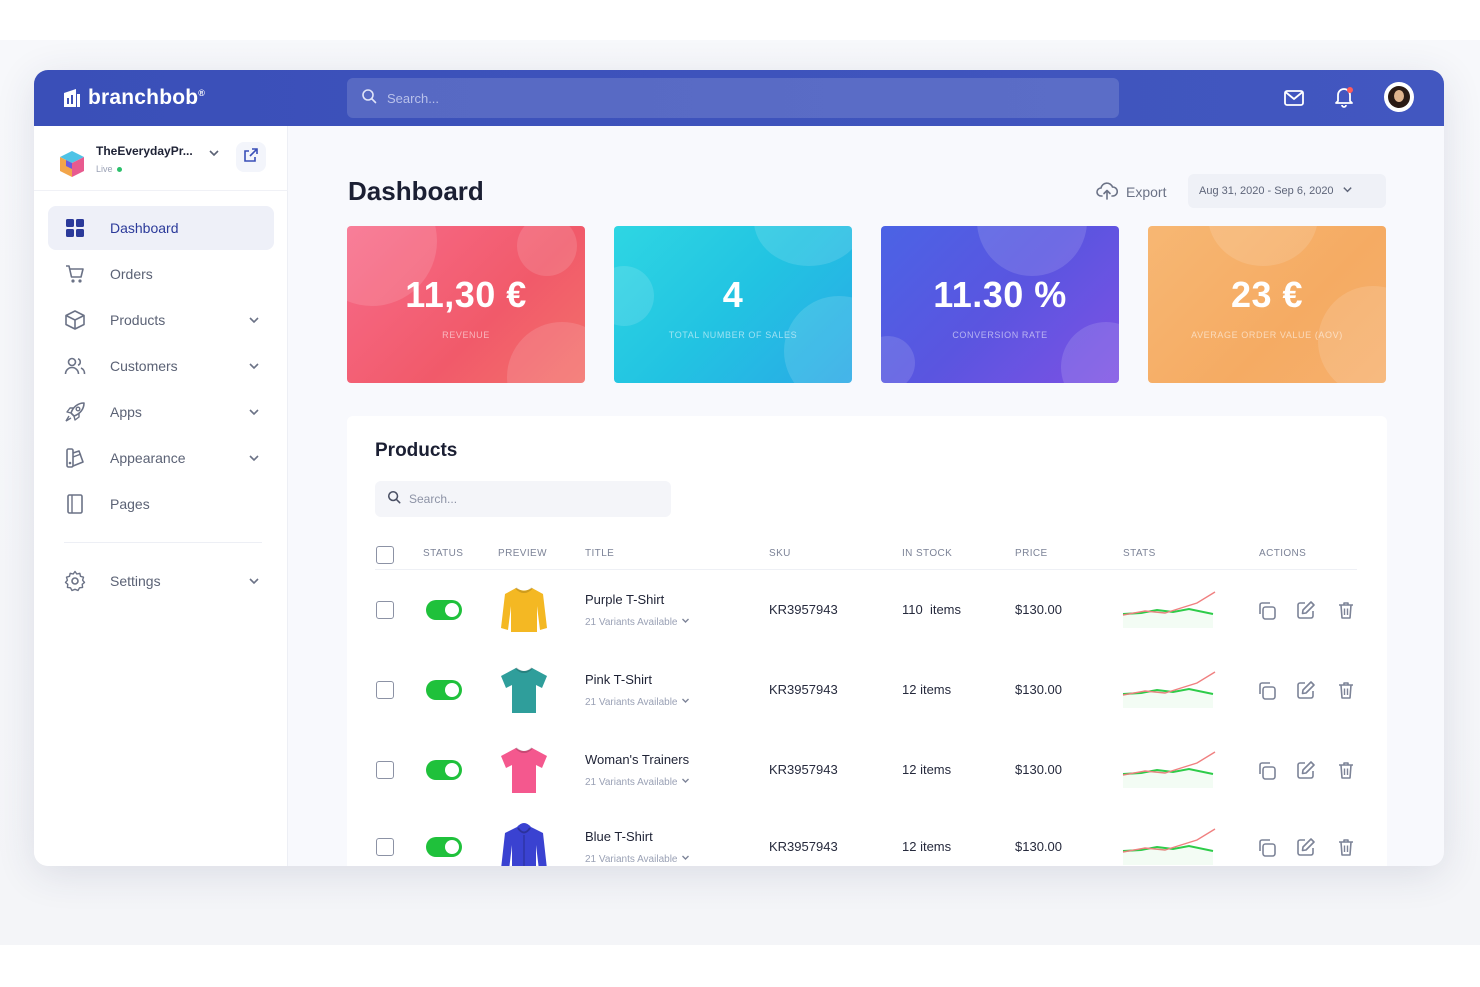 This screenshot has height=987, width=1480. I want to click on column-header: PRICE, so click(1031, 553).